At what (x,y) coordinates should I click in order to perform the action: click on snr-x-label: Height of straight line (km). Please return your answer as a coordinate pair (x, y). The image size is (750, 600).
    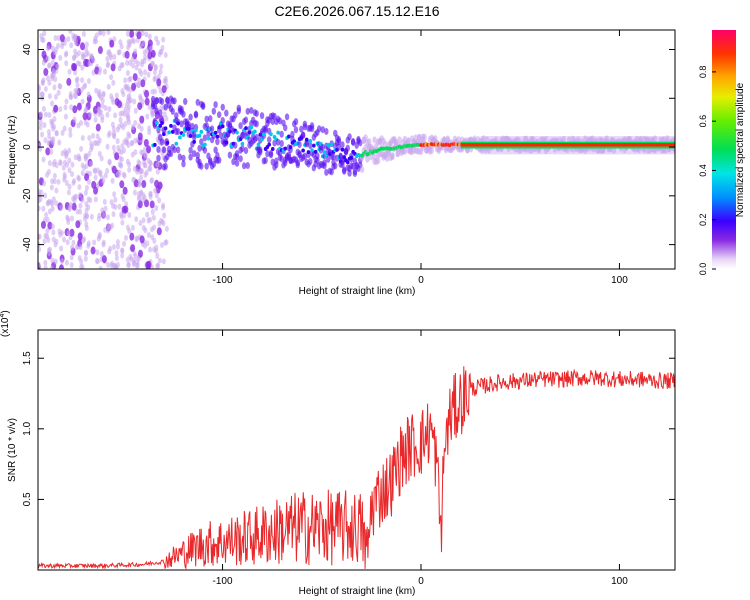
    Looking at the image, I should click on (357, 591).